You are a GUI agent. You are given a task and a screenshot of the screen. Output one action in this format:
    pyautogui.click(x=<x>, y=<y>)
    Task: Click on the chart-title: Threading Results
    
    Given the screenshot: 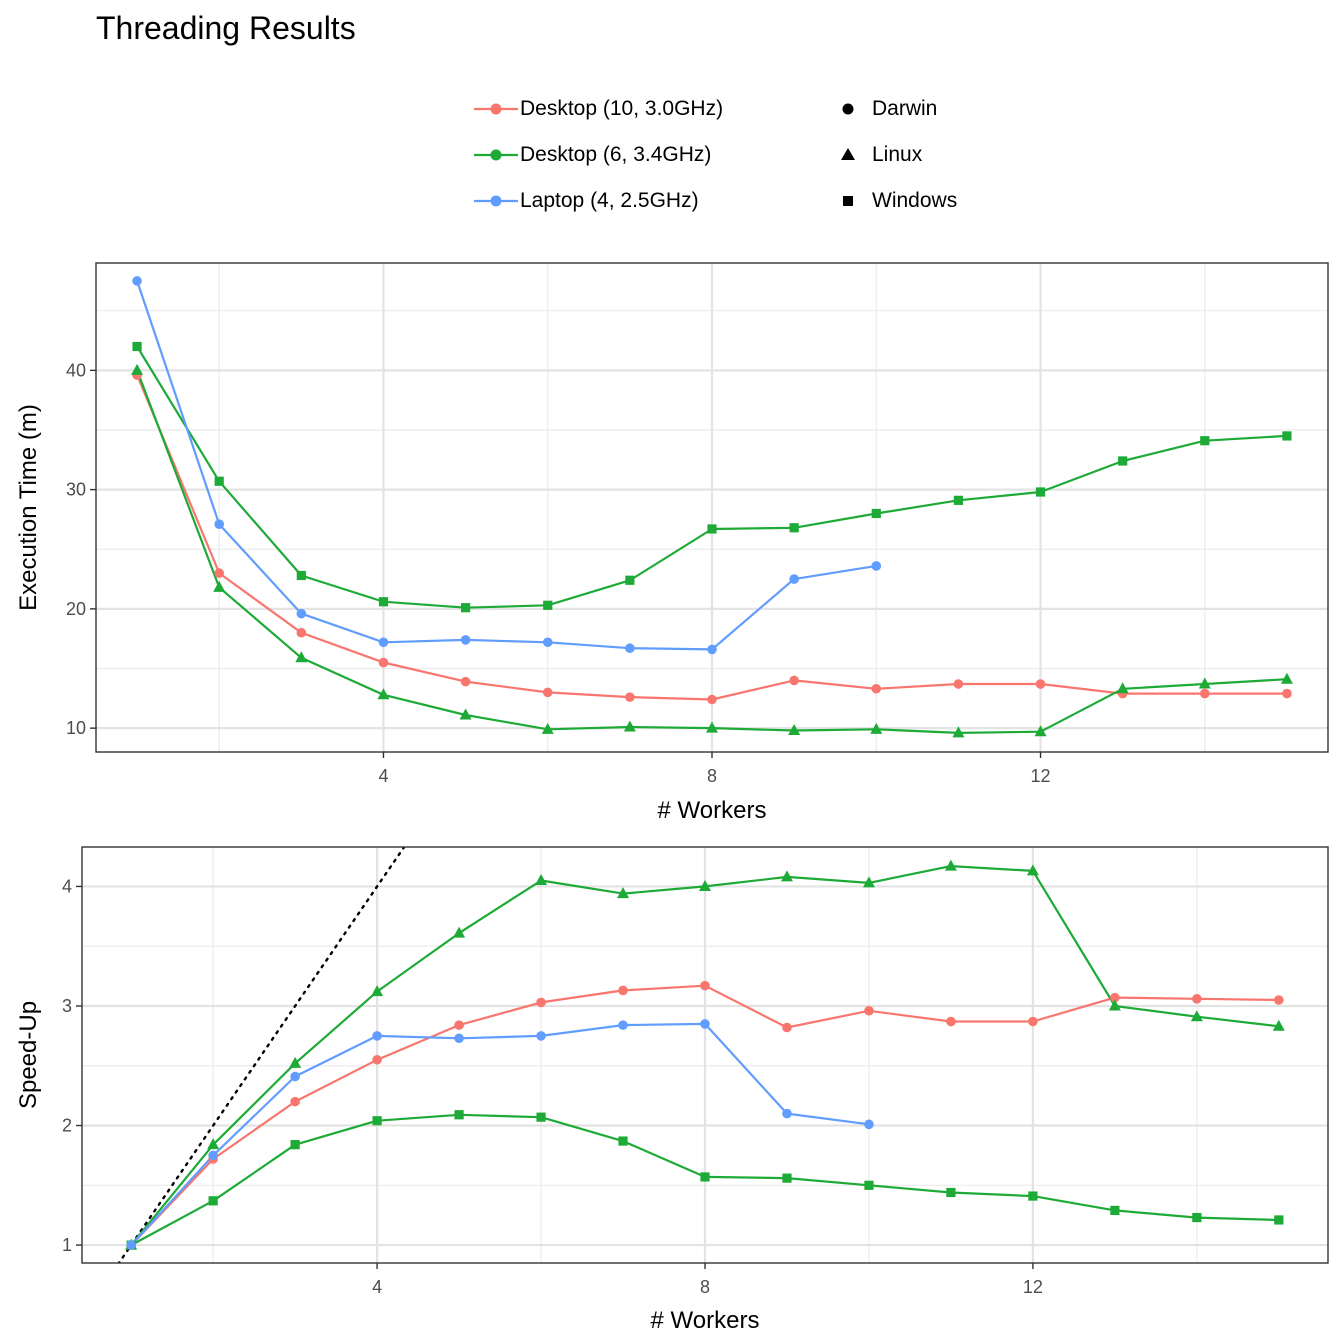 What is the action you would take?
    pyautogui.click(x=226, y=28)
    